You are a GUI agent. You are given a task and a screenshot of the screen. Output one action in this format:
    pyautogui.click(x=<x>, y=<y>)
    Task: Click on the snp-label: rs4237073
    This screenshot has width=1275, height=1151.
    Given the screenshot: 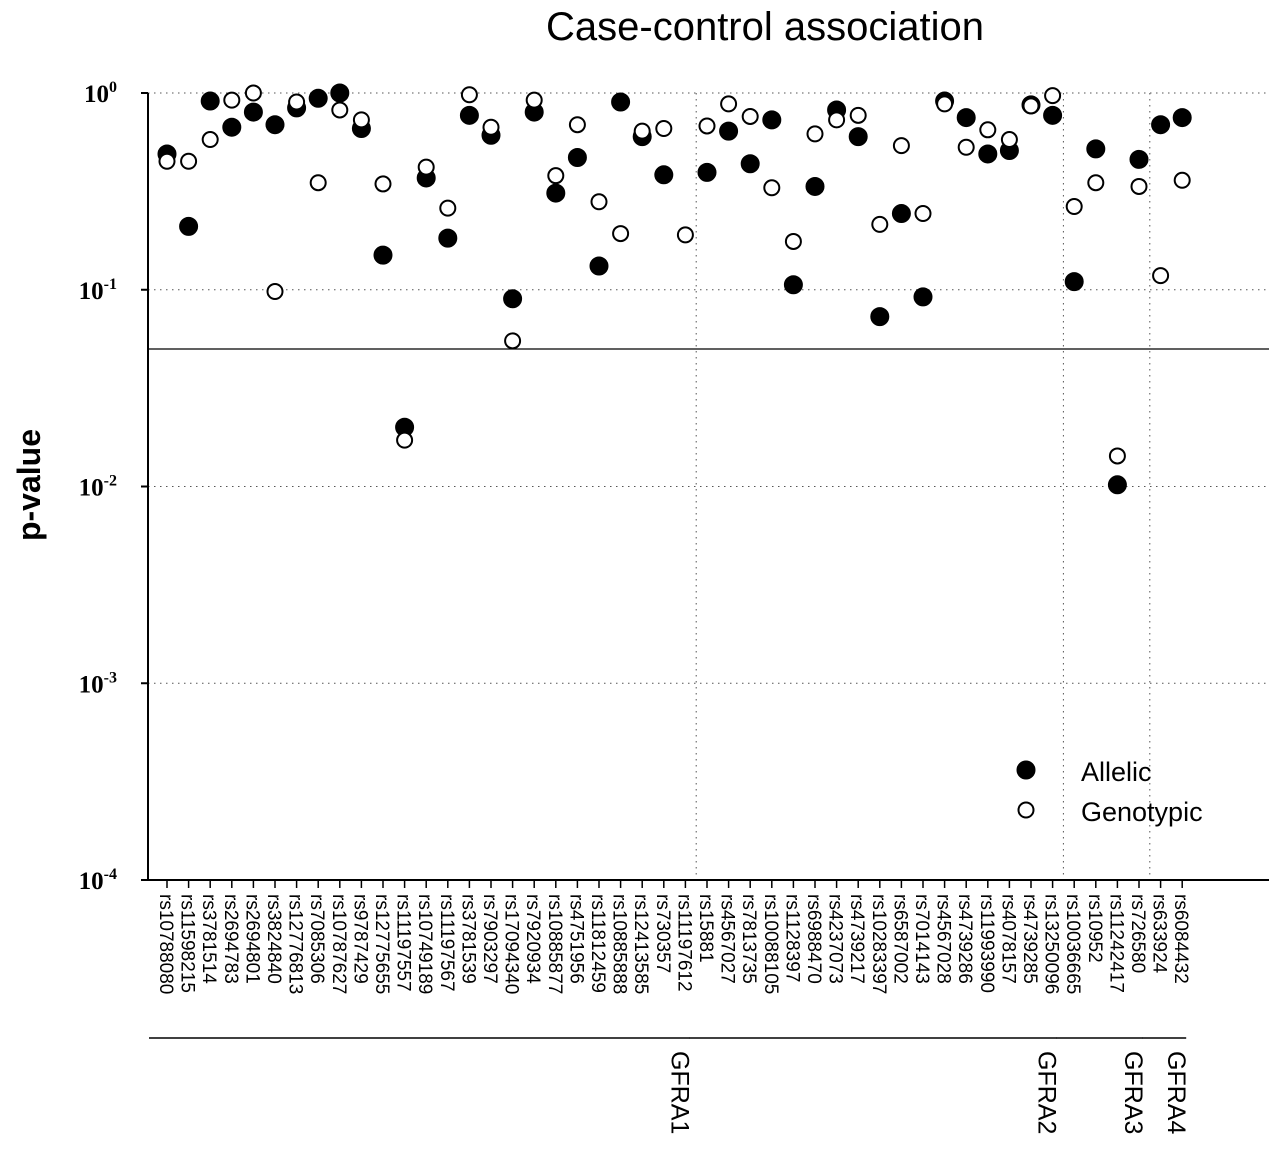 What is the action you would take?
    pyautogui.click(x=835, y=939)
    